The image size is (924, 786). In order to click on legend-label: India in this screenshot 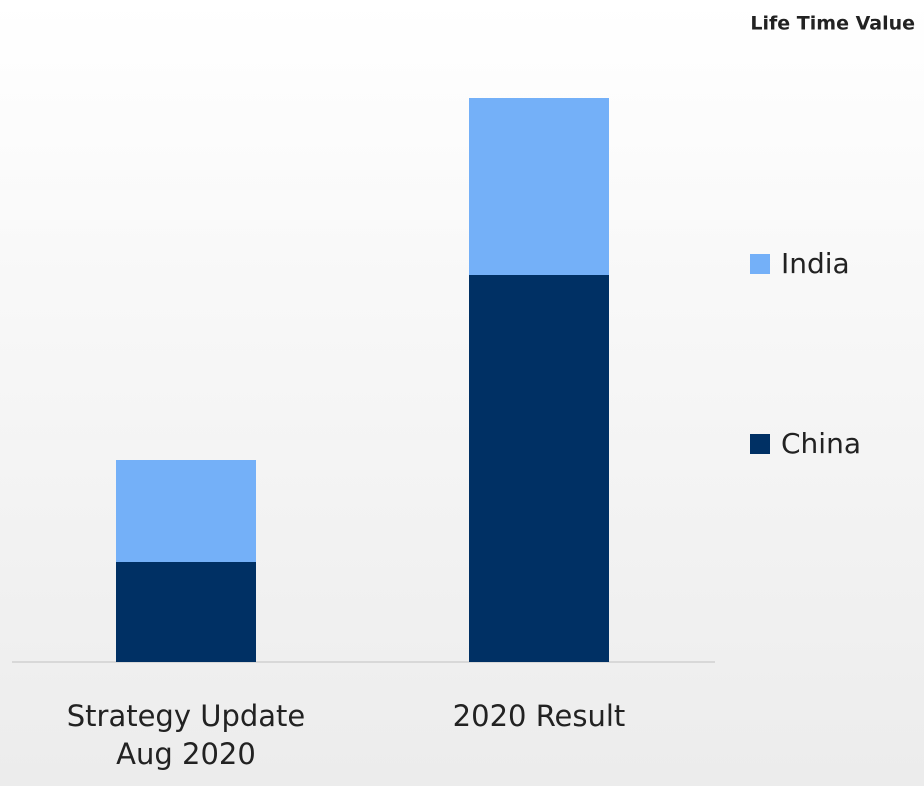, I will do `click(815, 263)`.